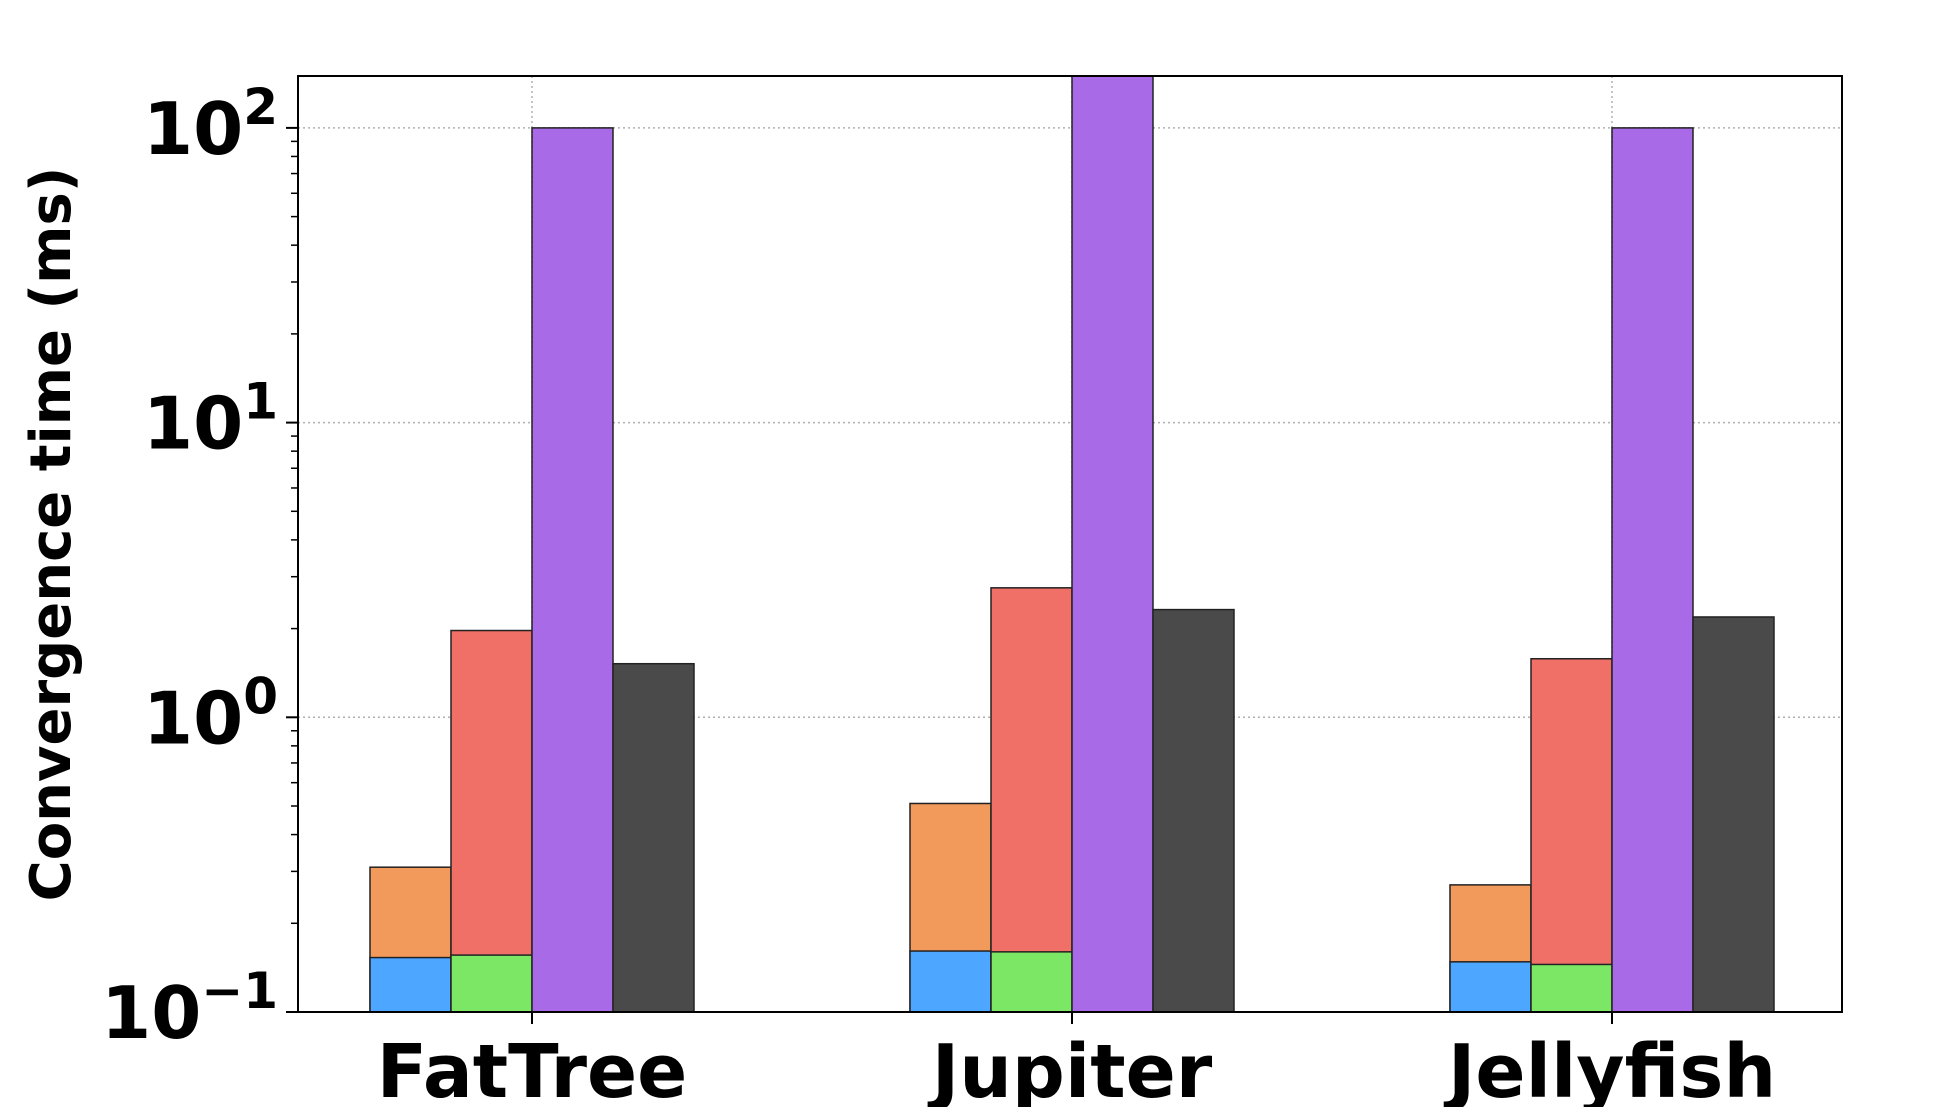  Describe the element at coordinates (210, 124) in the screenshot. I see `y-tick-label: 102` at that location.